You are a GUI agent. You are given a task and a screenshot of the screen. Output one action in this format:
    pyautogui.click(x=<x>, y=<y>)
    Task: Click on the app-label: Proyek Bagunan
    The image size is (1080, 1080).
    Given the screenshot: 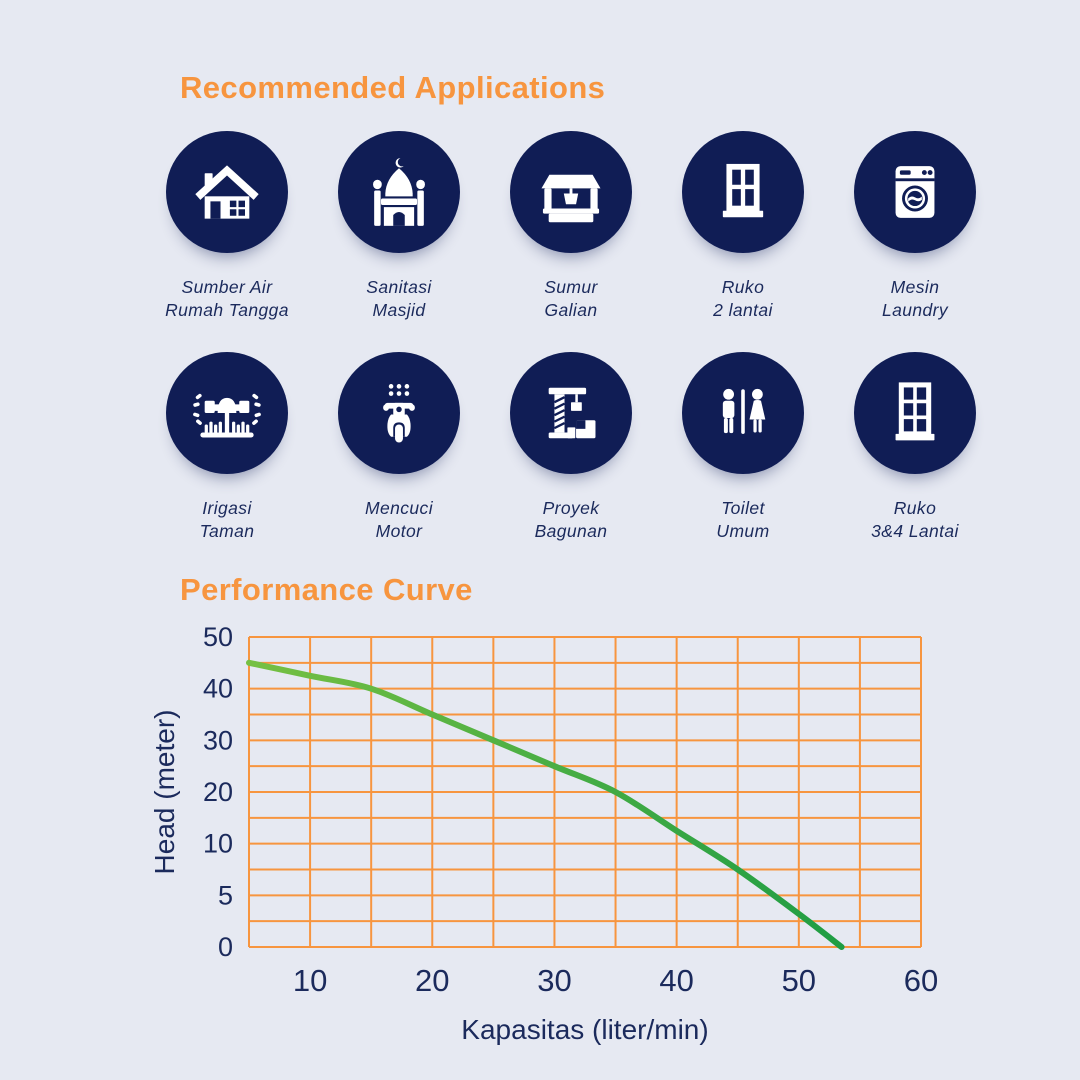 What is the action you would take?
    pyautogui.click(x=571, y=519)
    